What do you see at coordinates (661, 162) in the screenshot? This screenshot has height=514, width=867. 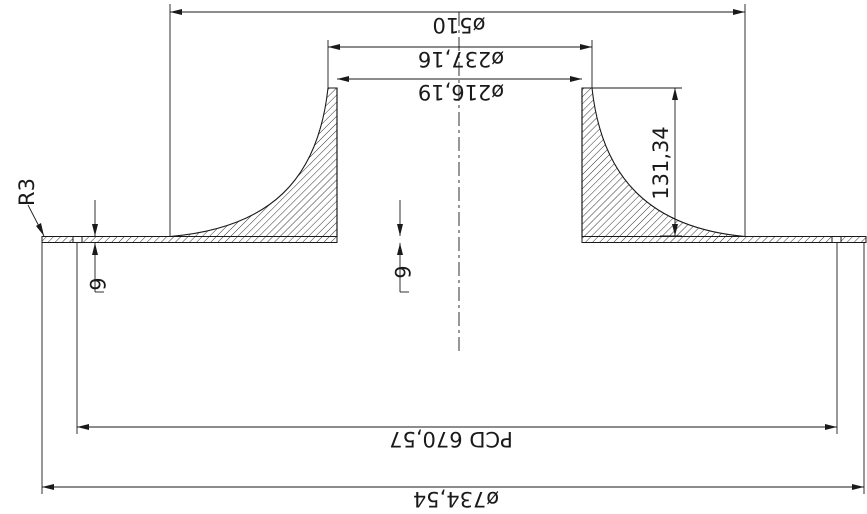 I see `dim-label-hub-height: 131,34` at bounding box center [661, 162].